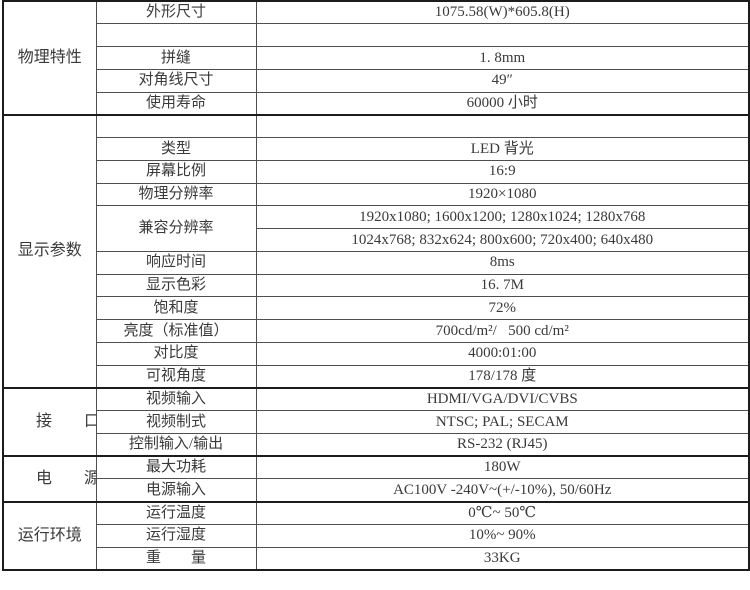 This screenshot has width=750, height=590. I want to click on table-row: 对角线尺寸 49″, so click(376, 80).